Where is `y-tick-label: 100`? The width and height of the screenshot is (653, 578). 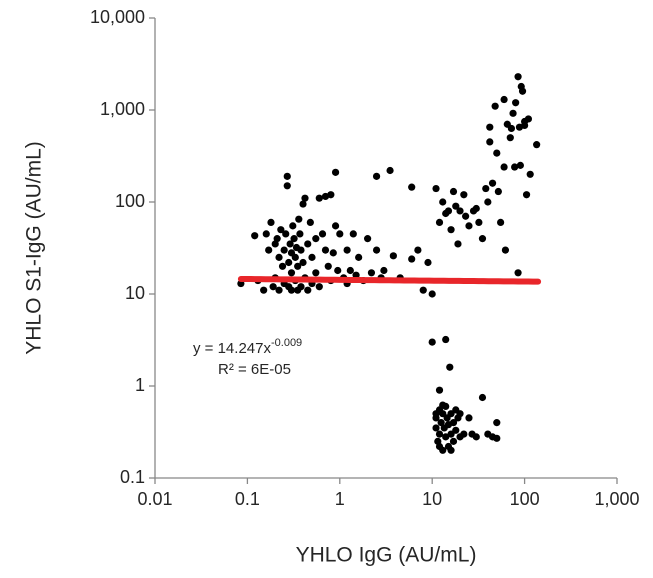 y-tick-label: 100 is located at coordinates (130, 201).